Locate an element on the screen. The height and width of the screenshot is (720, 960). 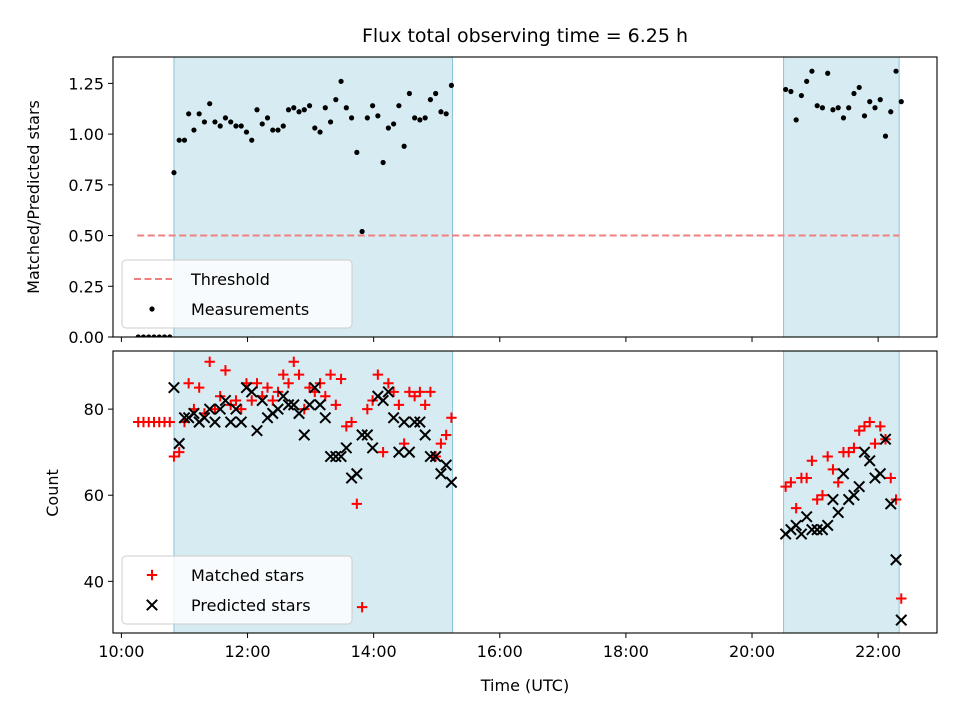
x-tick-label: 18:00 is located at coordinates (626, 651).